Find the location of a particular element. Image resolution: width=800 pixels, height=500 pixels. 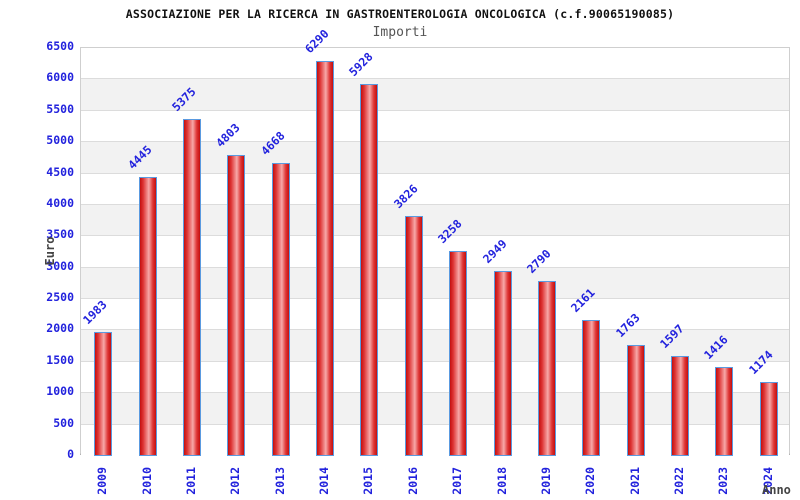

y-tick-label: 4000 is located at coordinates (60, 202).